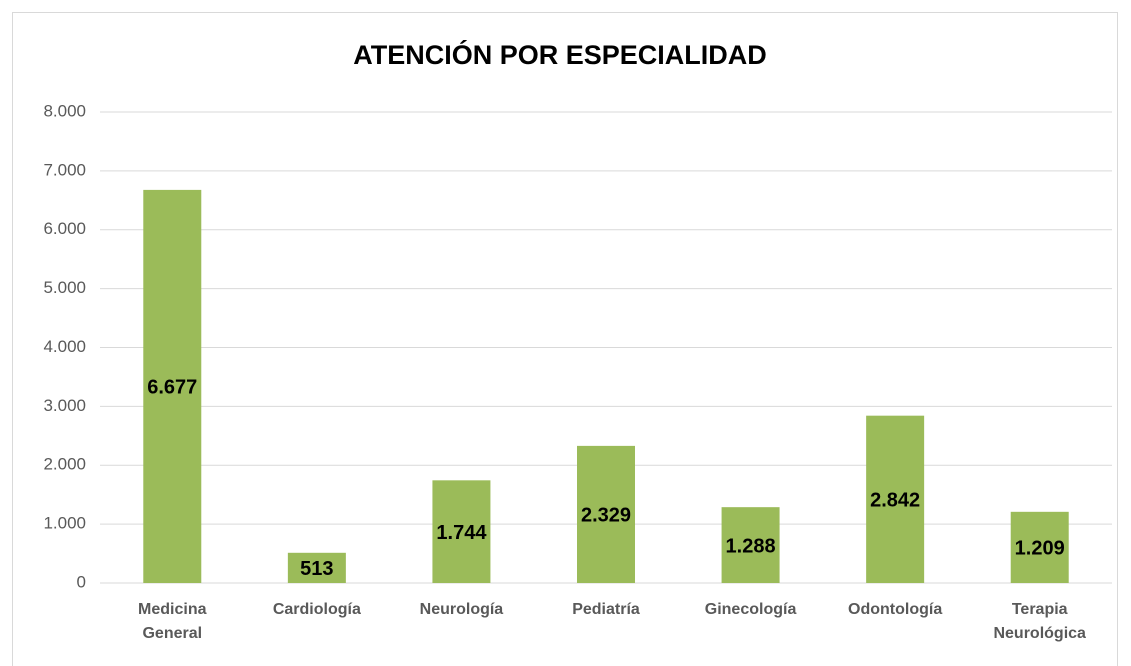 The height and width of the screenshot is (666, 1131). I want to click on x-tick-label: Terapia Neurológica, so click(1039, 621).